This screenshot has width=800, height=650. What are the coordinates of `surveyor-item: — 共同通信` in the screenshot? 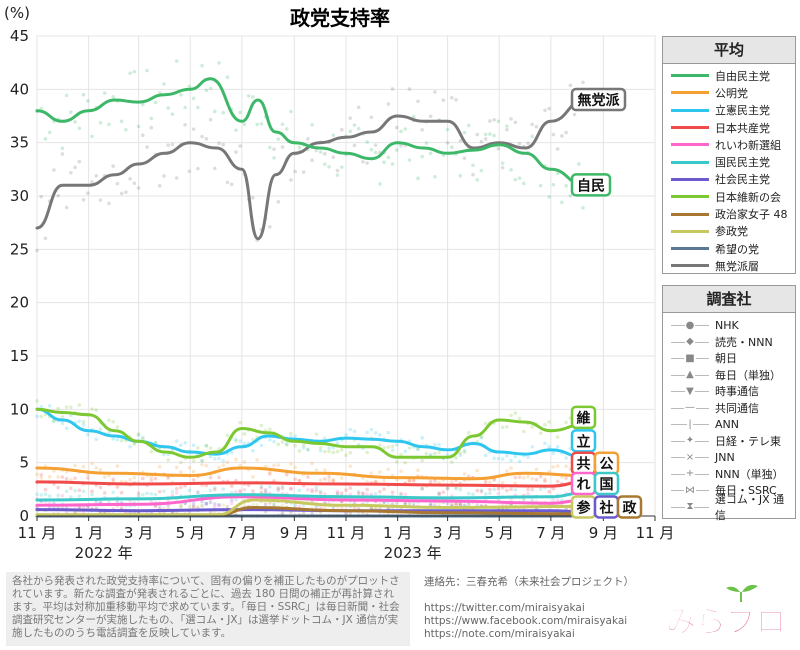 It's located at (729, 408).